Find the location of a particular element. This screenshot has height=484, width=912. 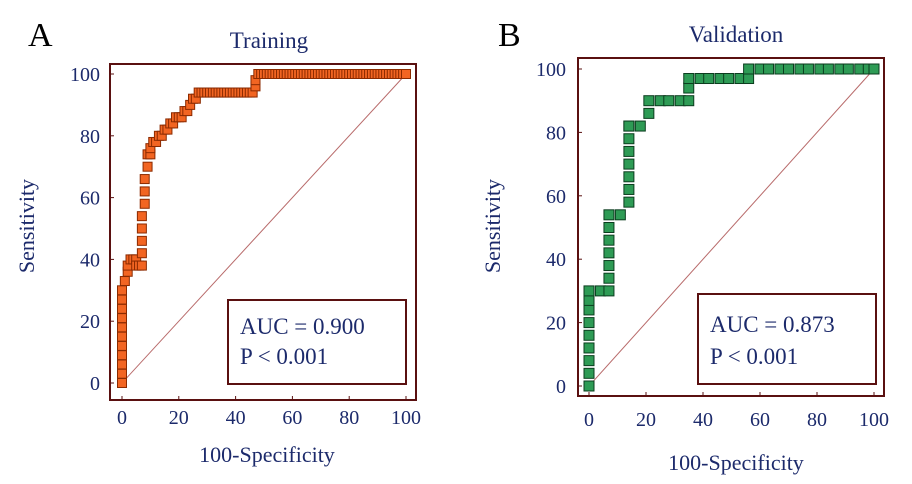

panel-b-y-tick-label: 0 is located at coordinates (561, 387).